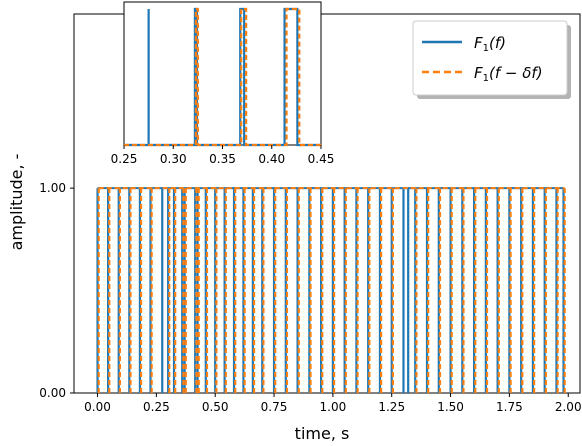 The image size is (582, 446). I want to click on y-tick-label: 1.00, so click(52, 188).